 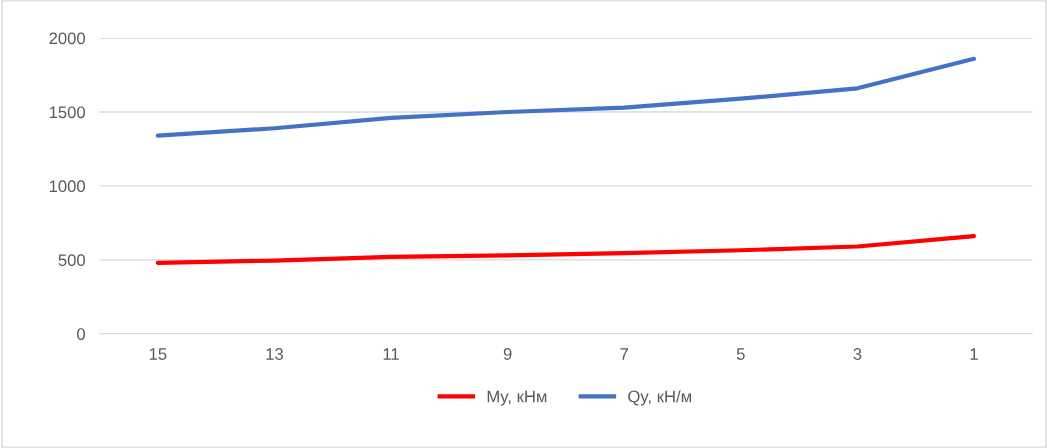 I want to click on x-tick-label: 15, so click(x=158, y=354).